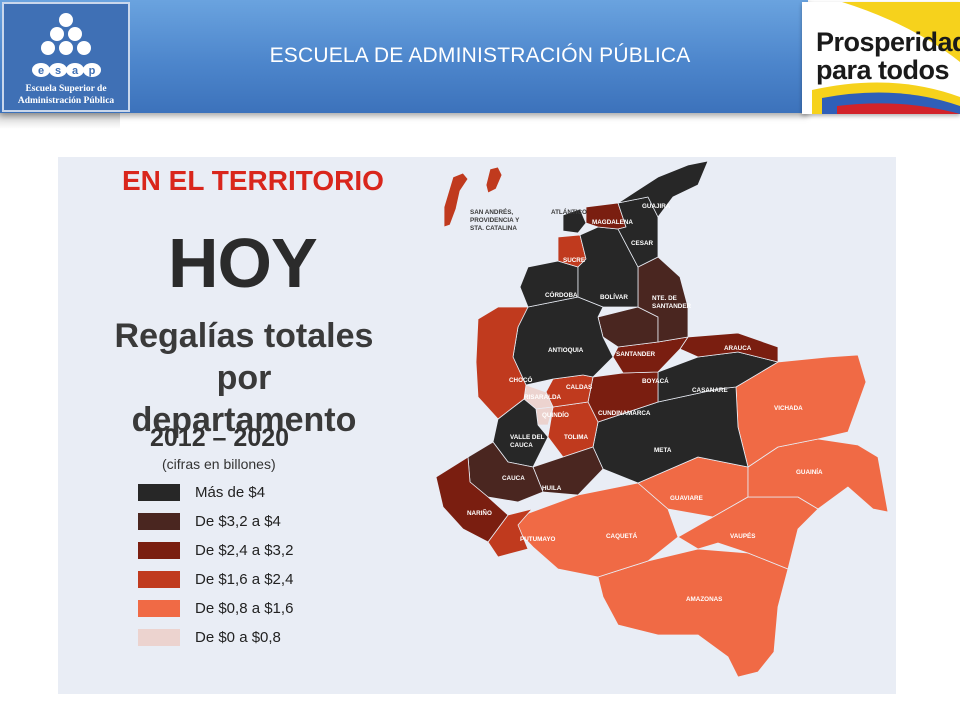 The height and width of the screenshot is (720, 960). Describe the element at coordinates (704, 599) in the screenshot. I see `map-label-amazonas: AMAZONAS` at that location.